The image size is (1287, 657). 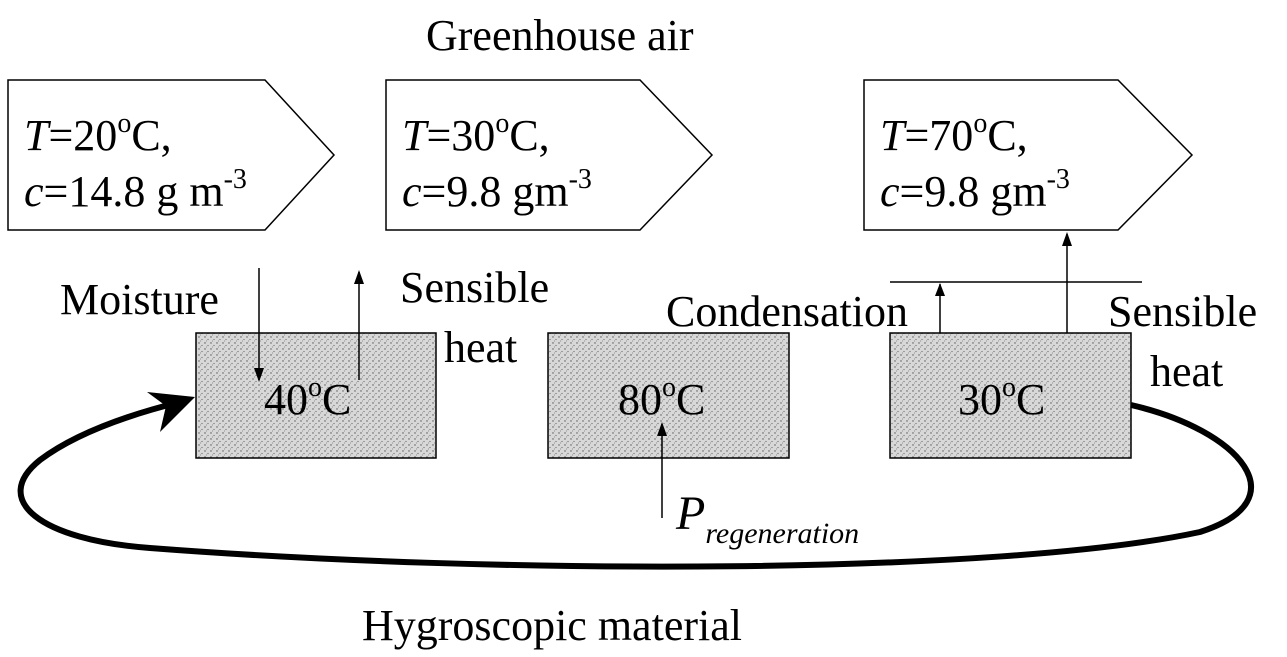 What do you see at coordinates (1187, 371) in the screenshot?
I see `sensible-heat-label-2b: heat` at bounding box center [1187, 371].